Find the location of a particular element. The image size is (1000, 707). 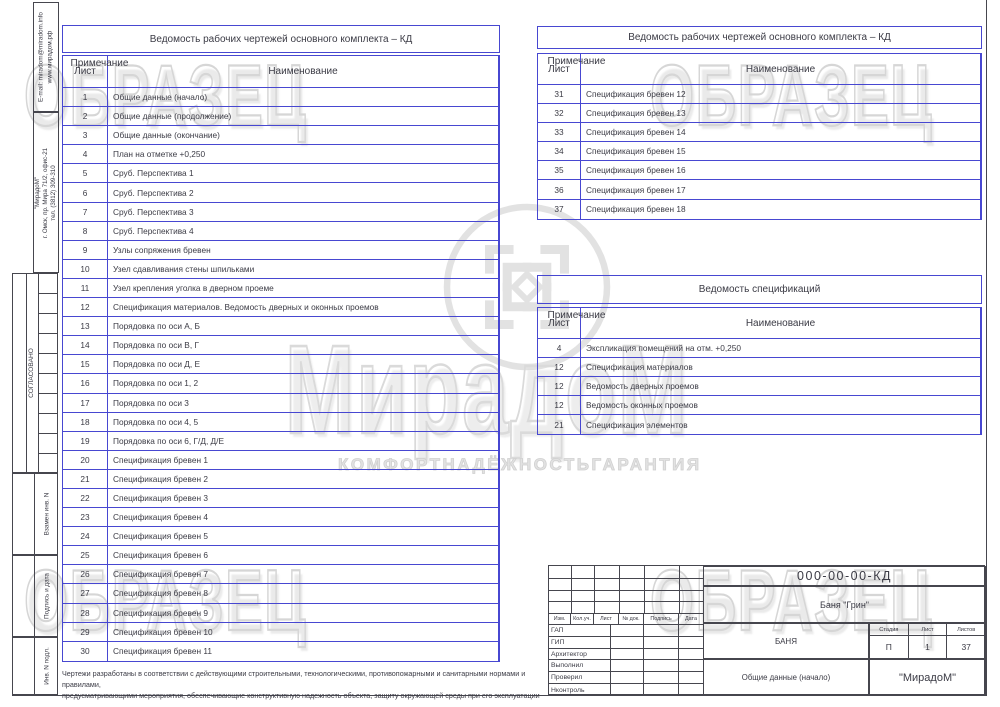

cell-sheet-number: 34 is located at coordinates (559, 151).